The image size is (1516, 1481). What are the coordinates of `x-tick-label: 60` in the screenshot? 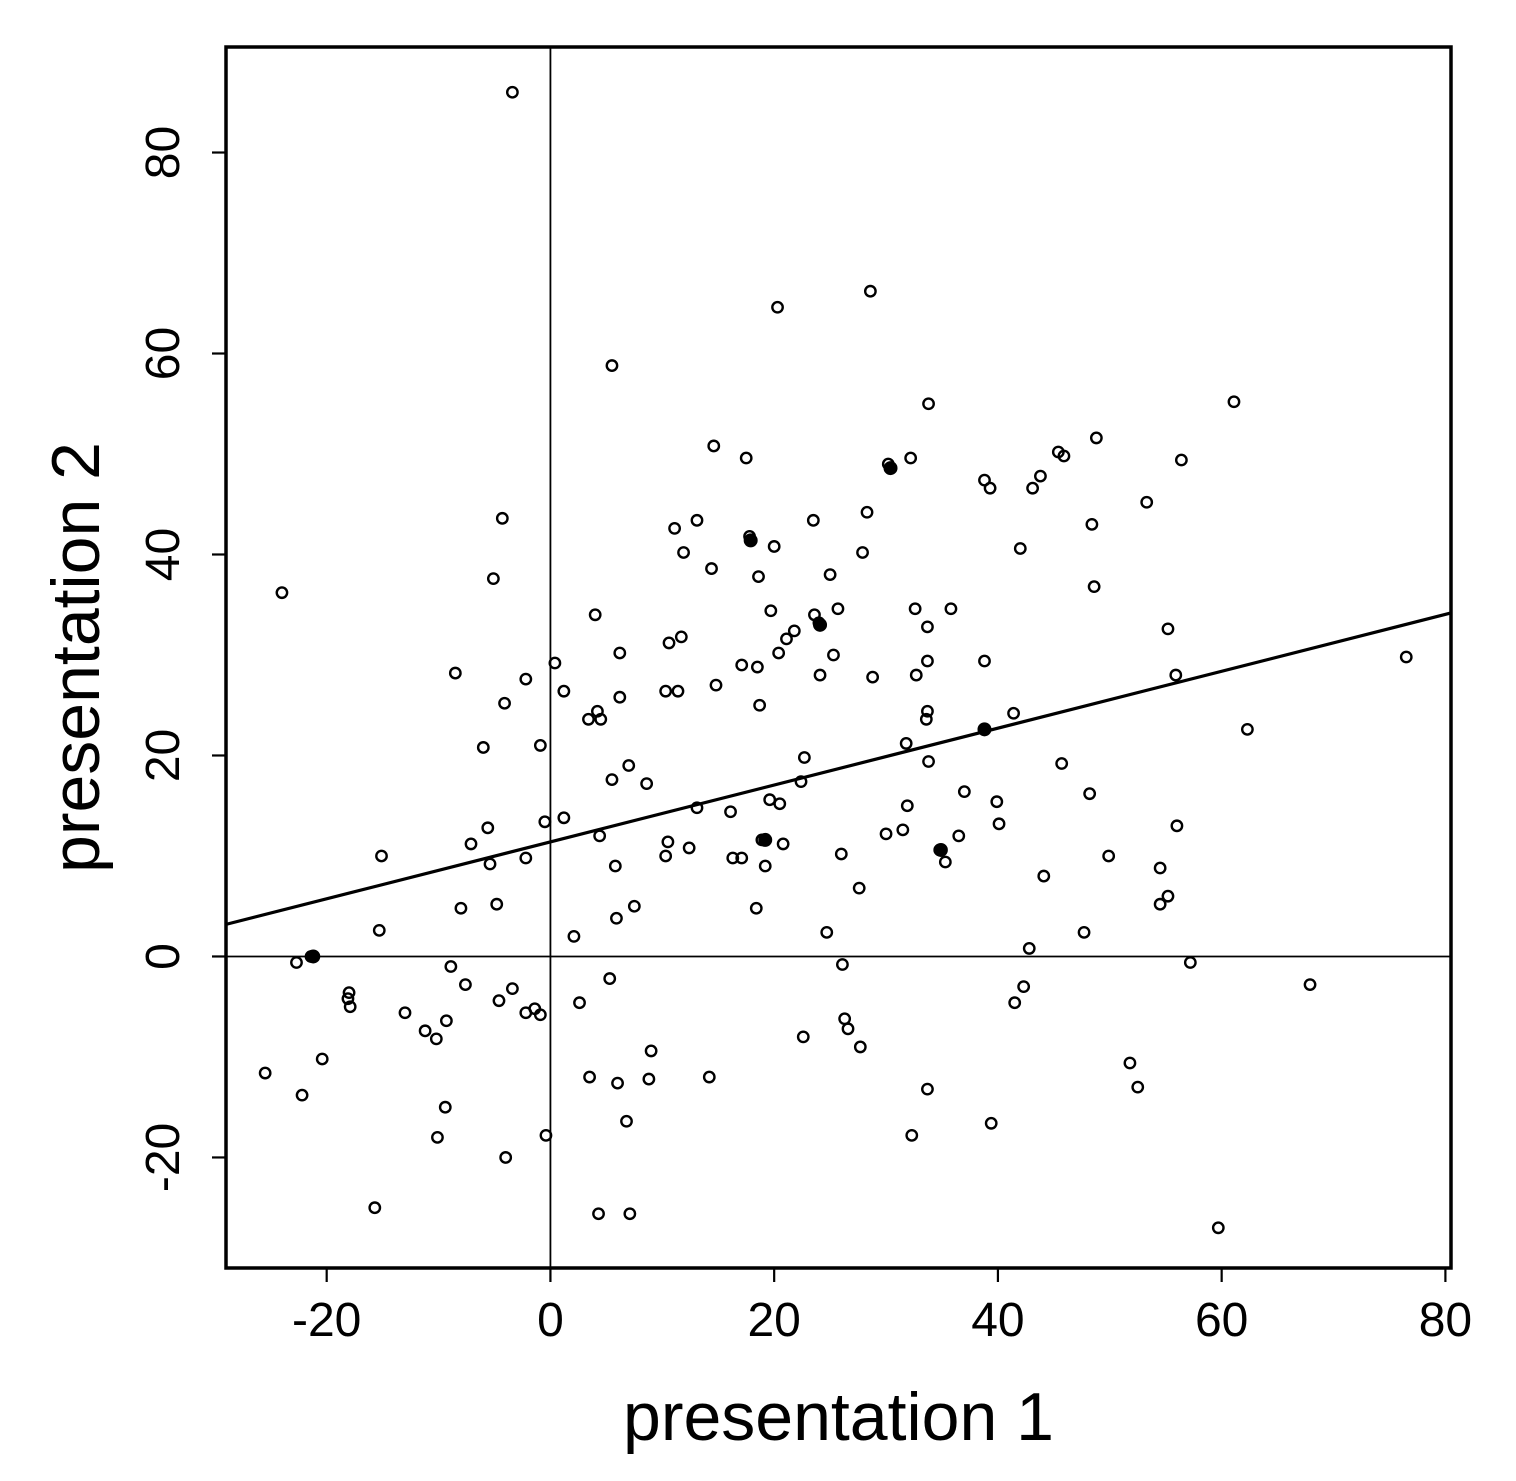 It's located at (1221, 1320).